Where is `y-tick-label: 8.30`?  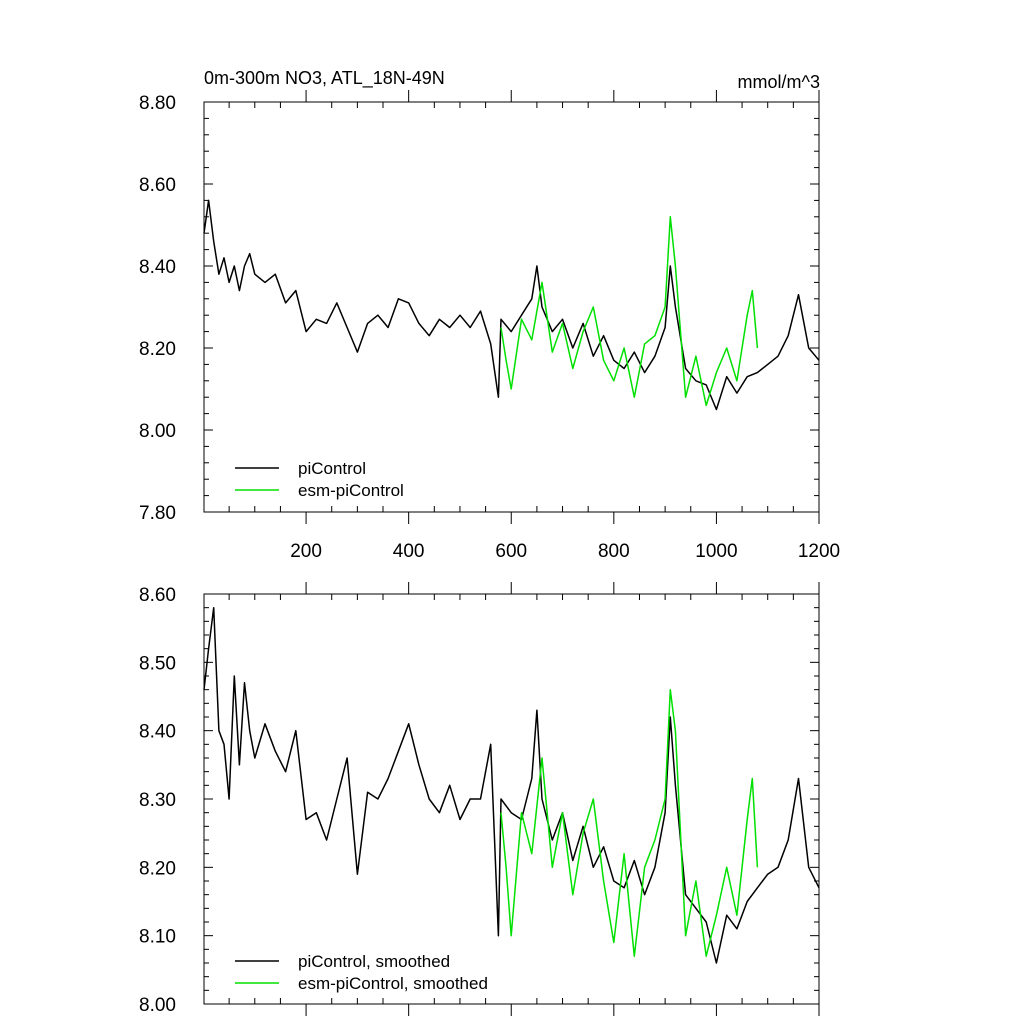
y-tick-label: 8.30 is located at coordinates (157, 800).